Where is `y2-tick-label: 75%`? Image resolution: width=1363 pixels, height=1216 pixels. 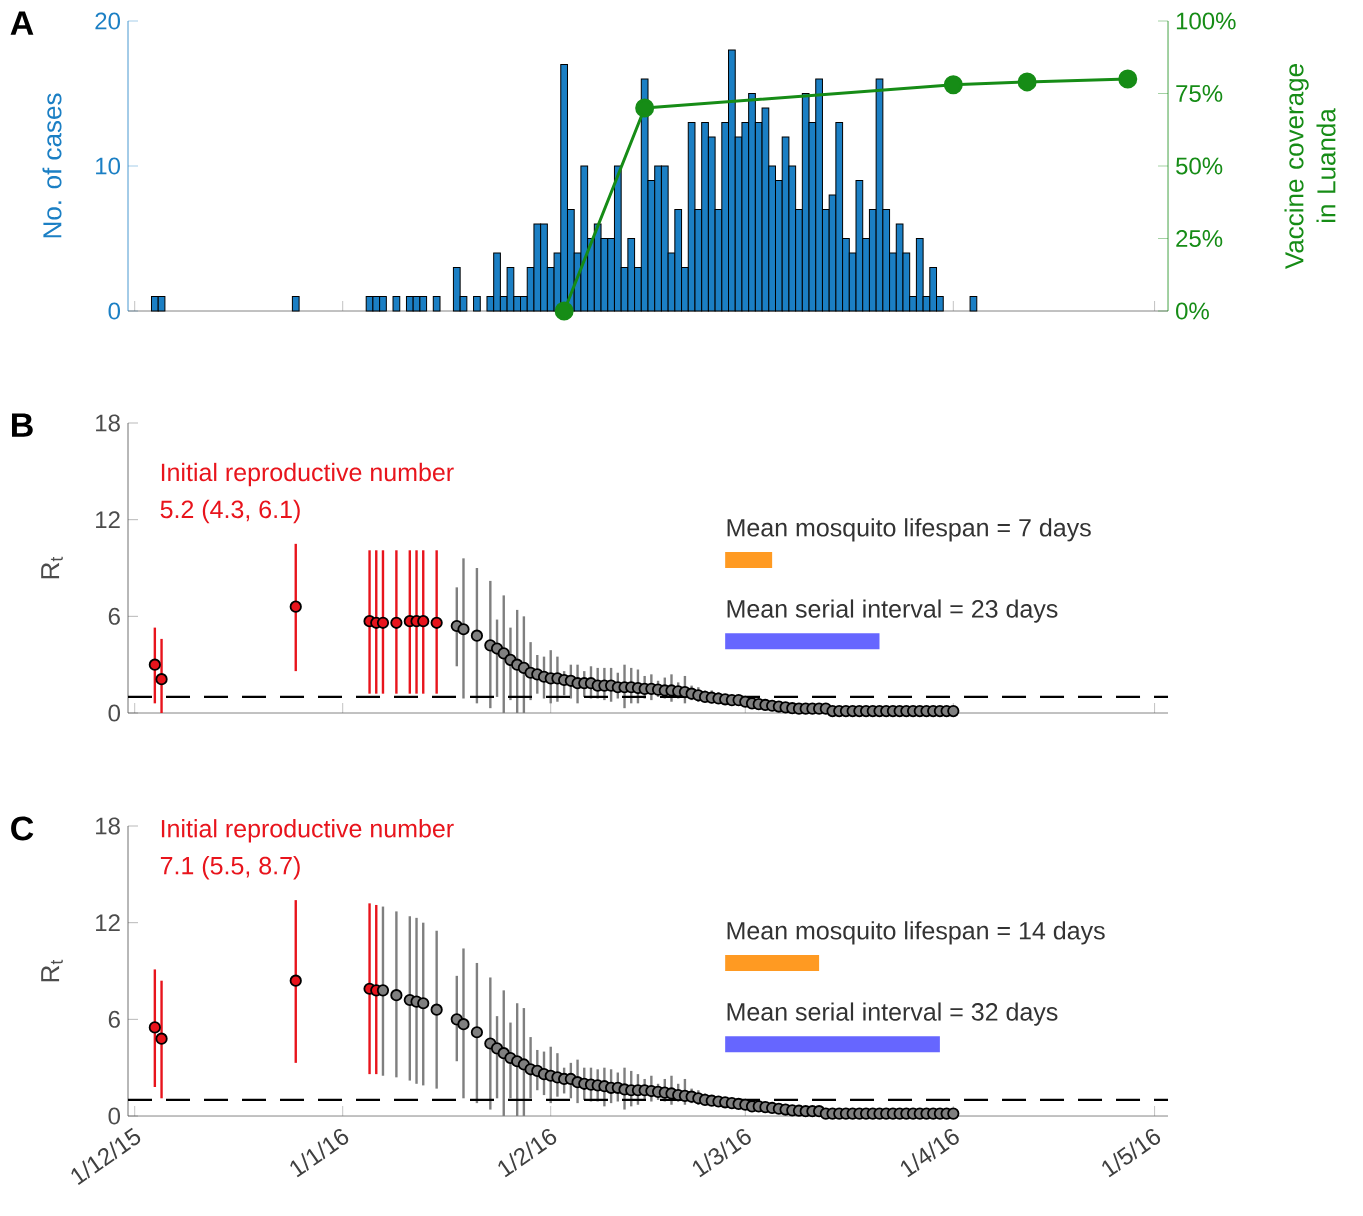 y2-tick-label: 75% is located at coordinates (1199, 93).